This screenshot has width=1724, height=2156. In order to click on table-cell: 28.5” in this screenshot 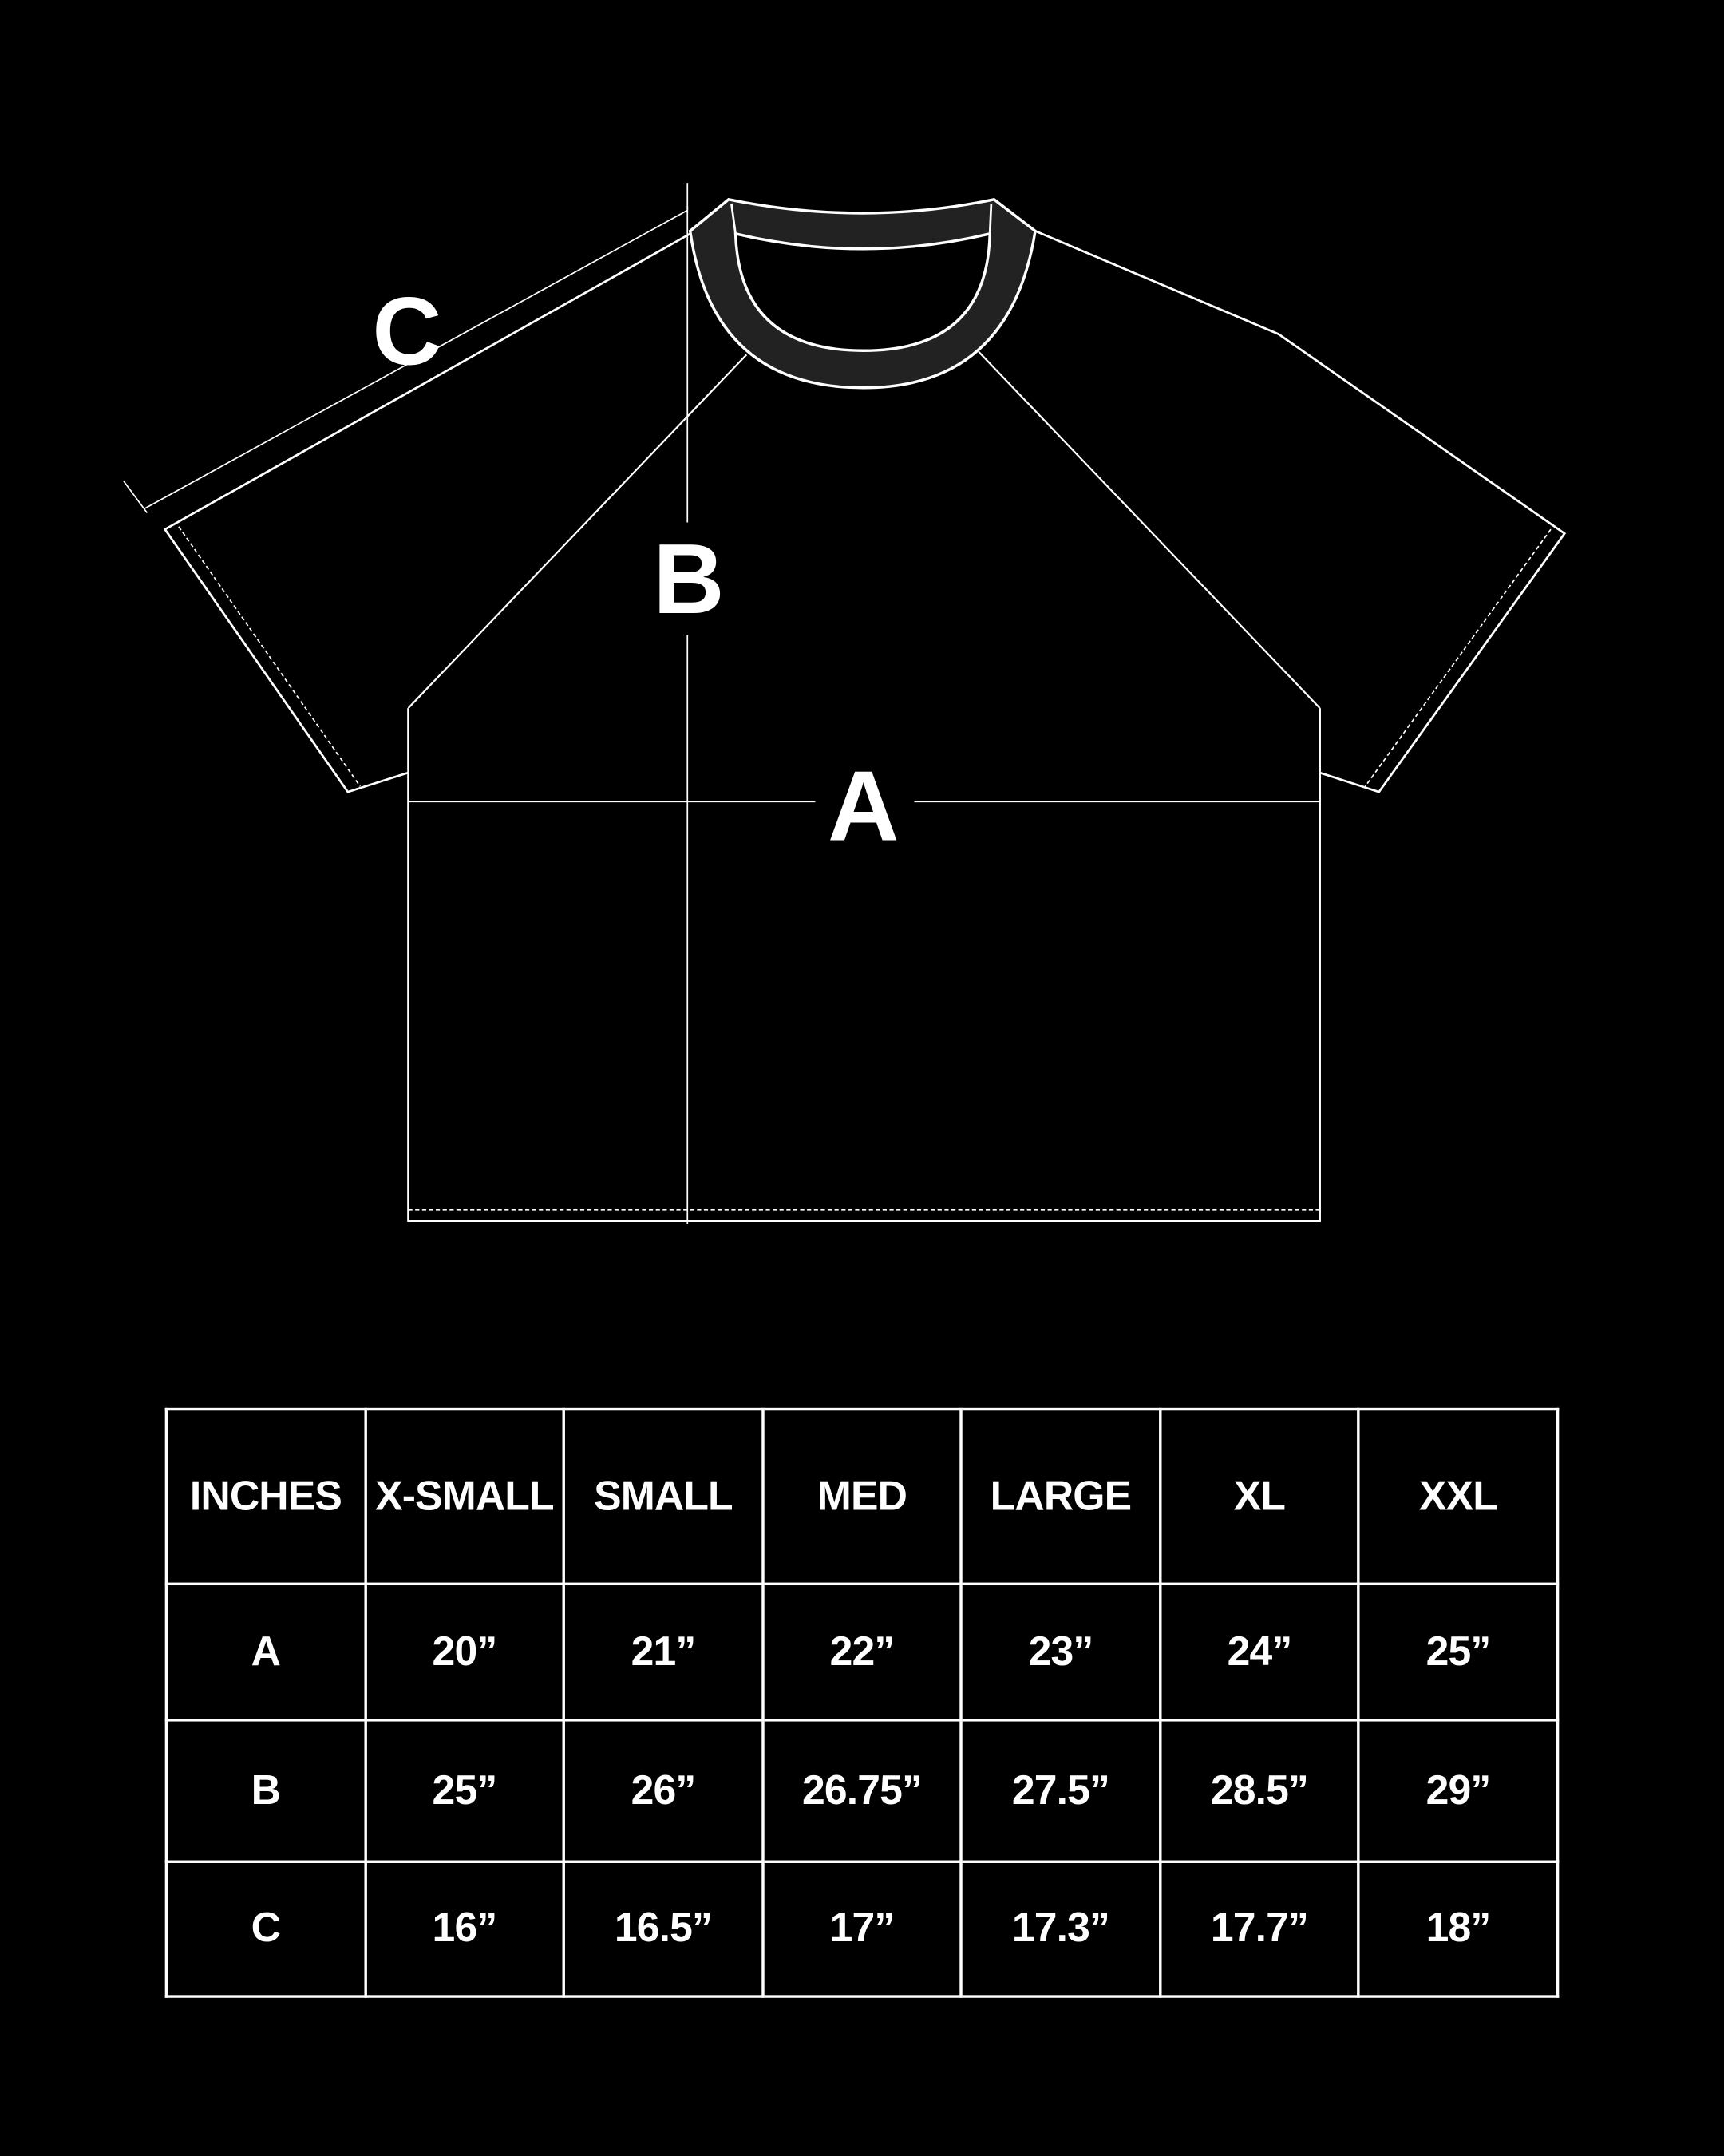, I will do `click(1259, 1791)`.